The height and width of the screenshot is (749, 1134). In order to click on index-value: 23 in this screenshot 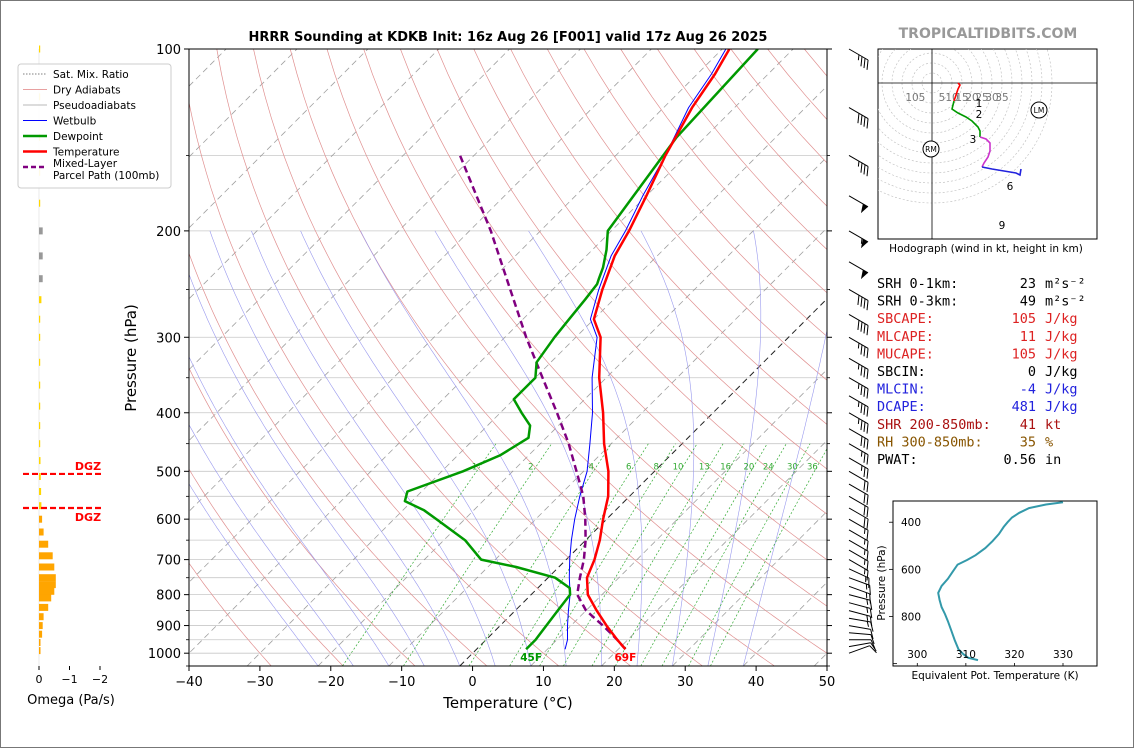, I will do `click(1028, 284)`.